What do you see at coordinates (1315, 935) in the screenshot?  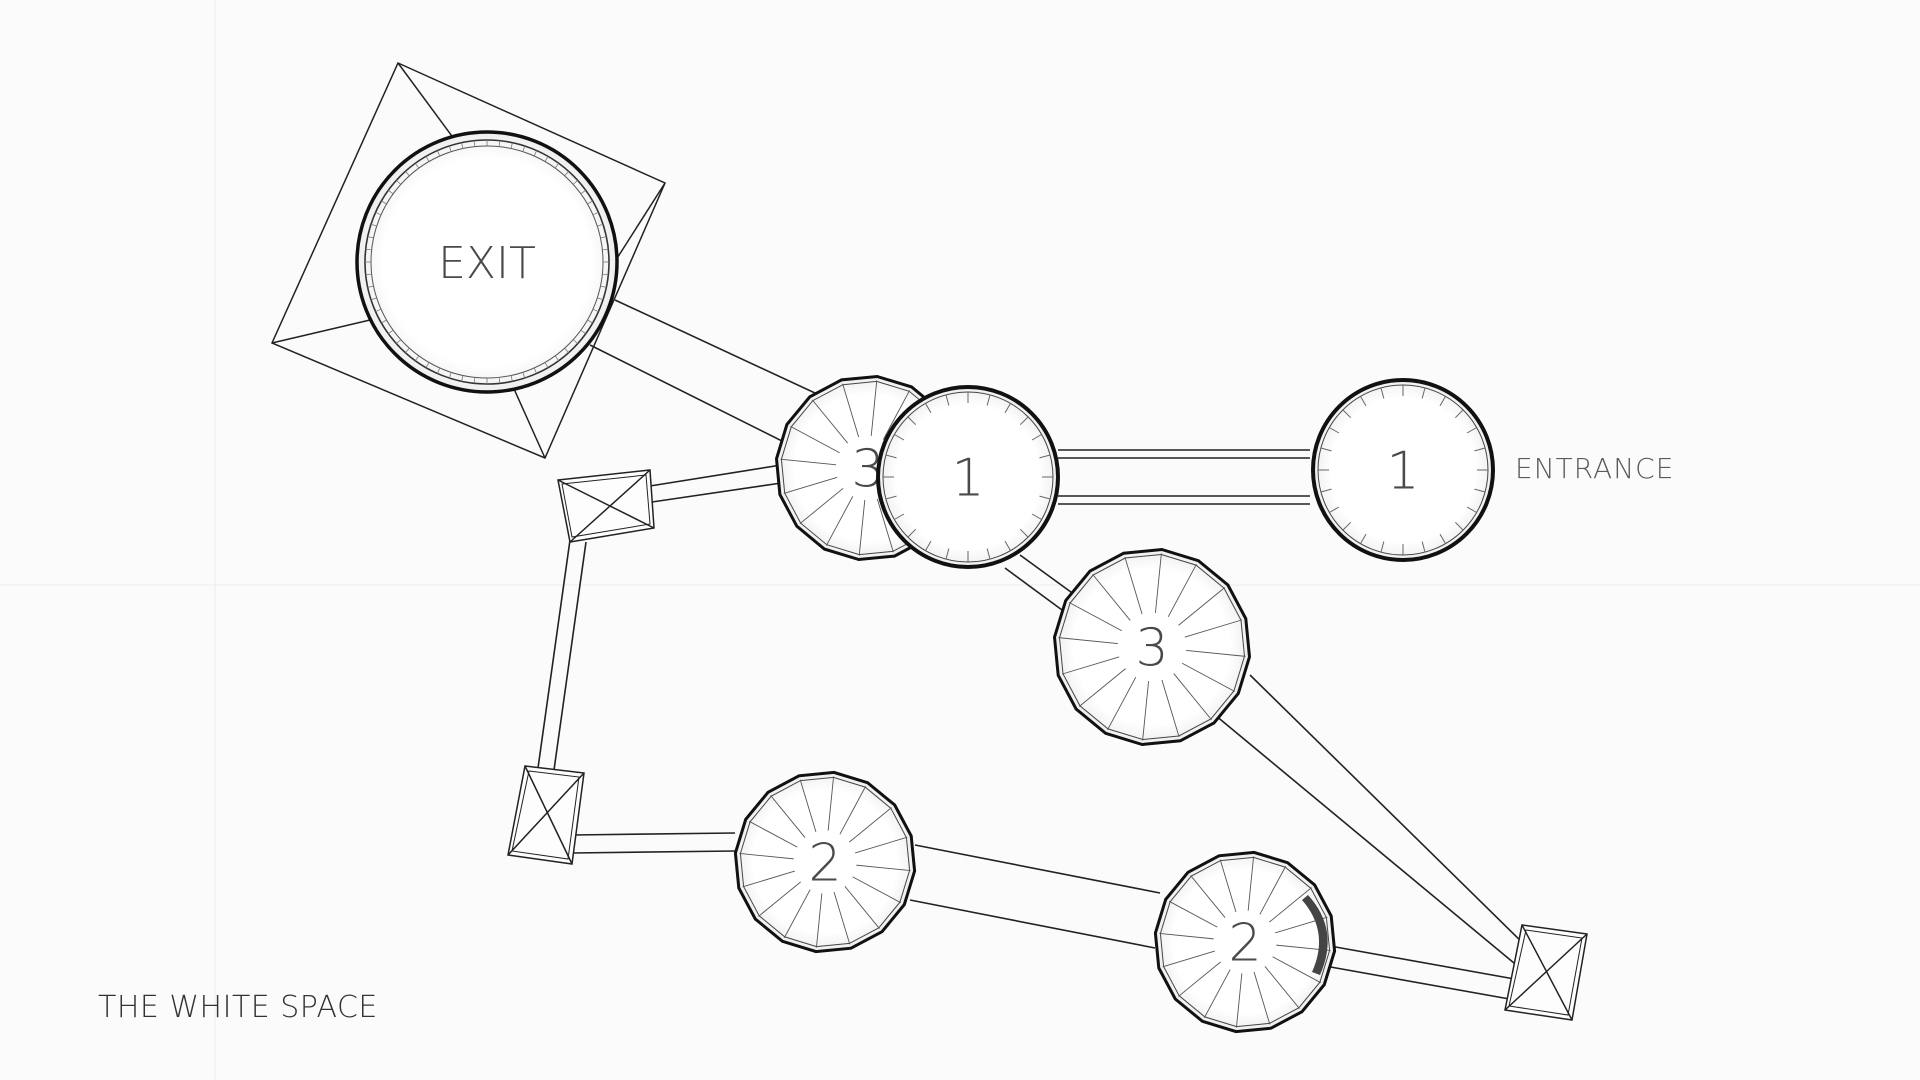 I see `room-2-right-hatch` at bounding box center [1315, 935].